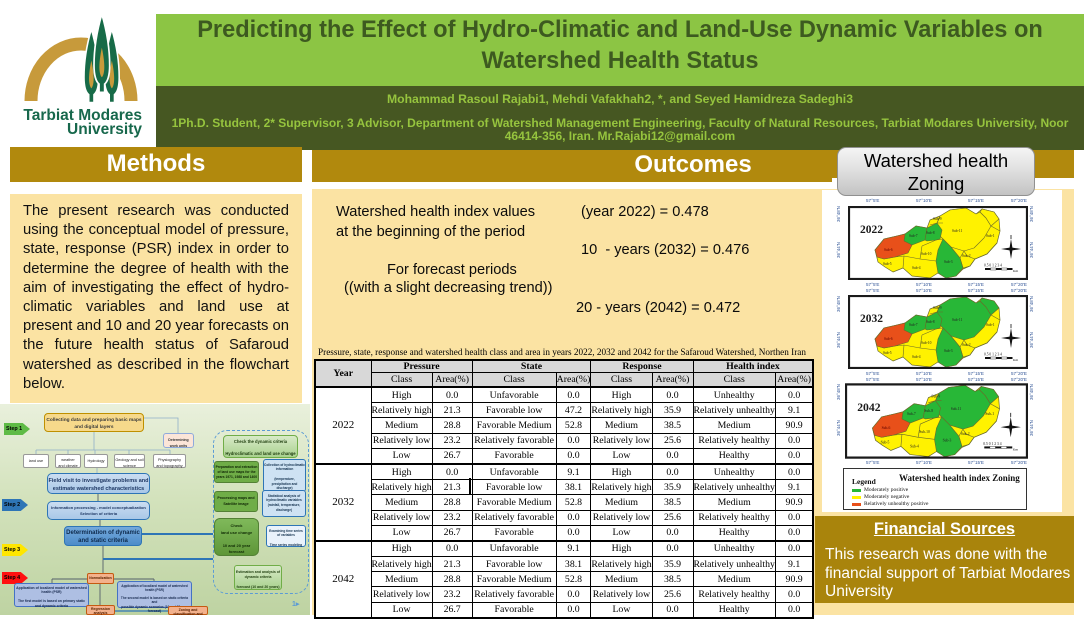  Describe the element at coordinates (104, 129) in the screenshot. I see `svg-text: University` at that location.